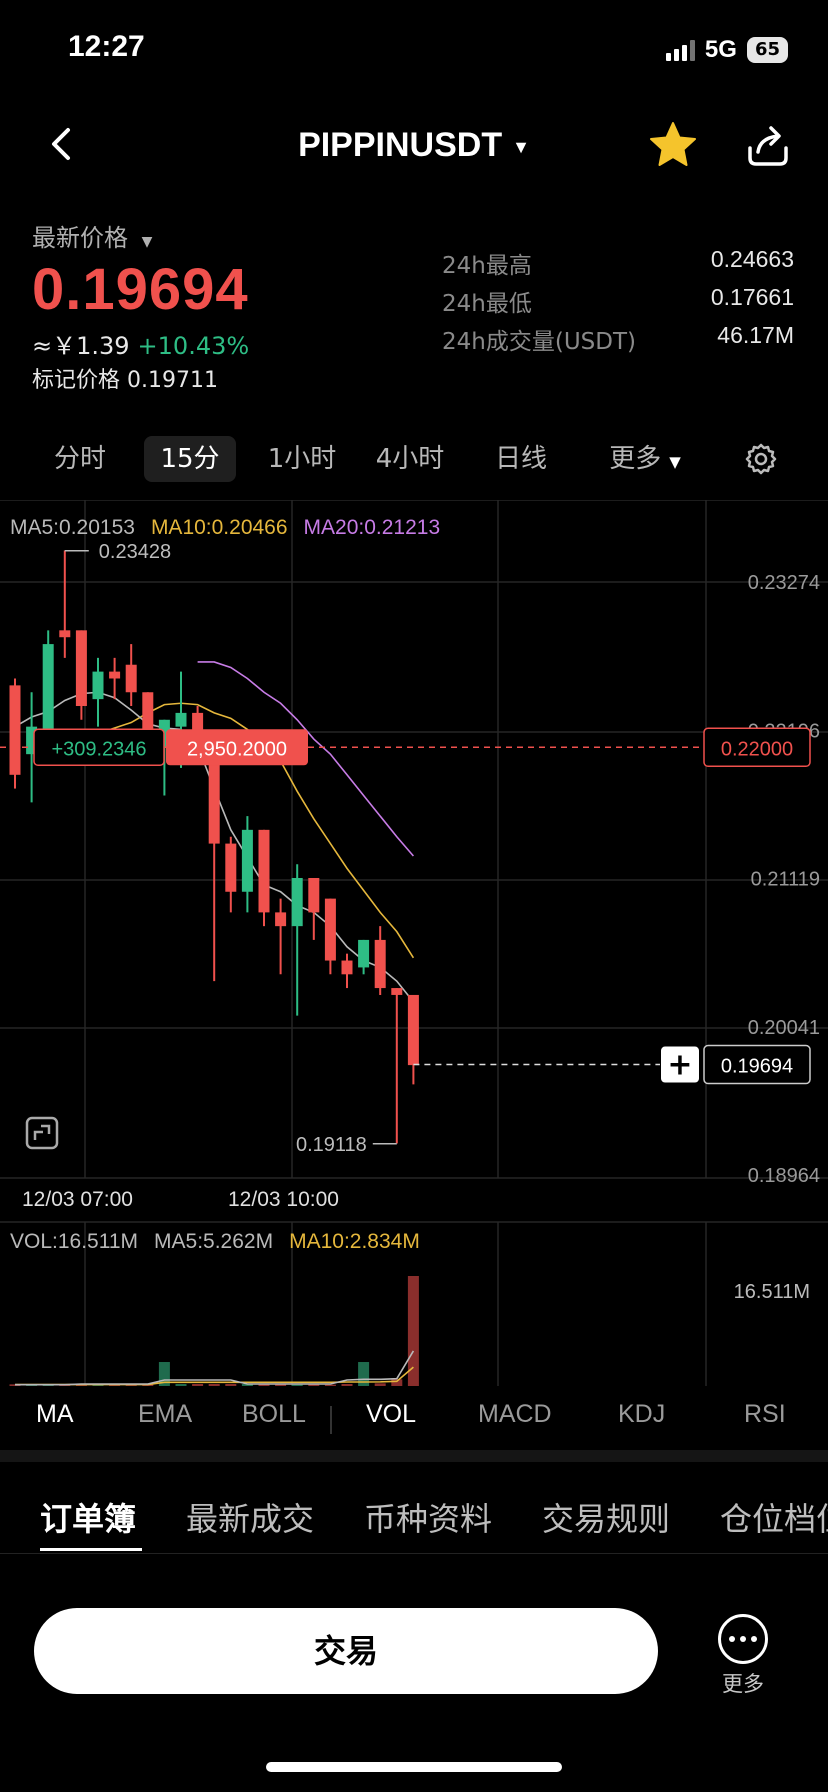 The height and width of the screenshot is (1792, 828). What do you see at coordinates (752, 259) in the screenshot?
I see `stat-value: 0.24663` at bounding box center [752, 259].